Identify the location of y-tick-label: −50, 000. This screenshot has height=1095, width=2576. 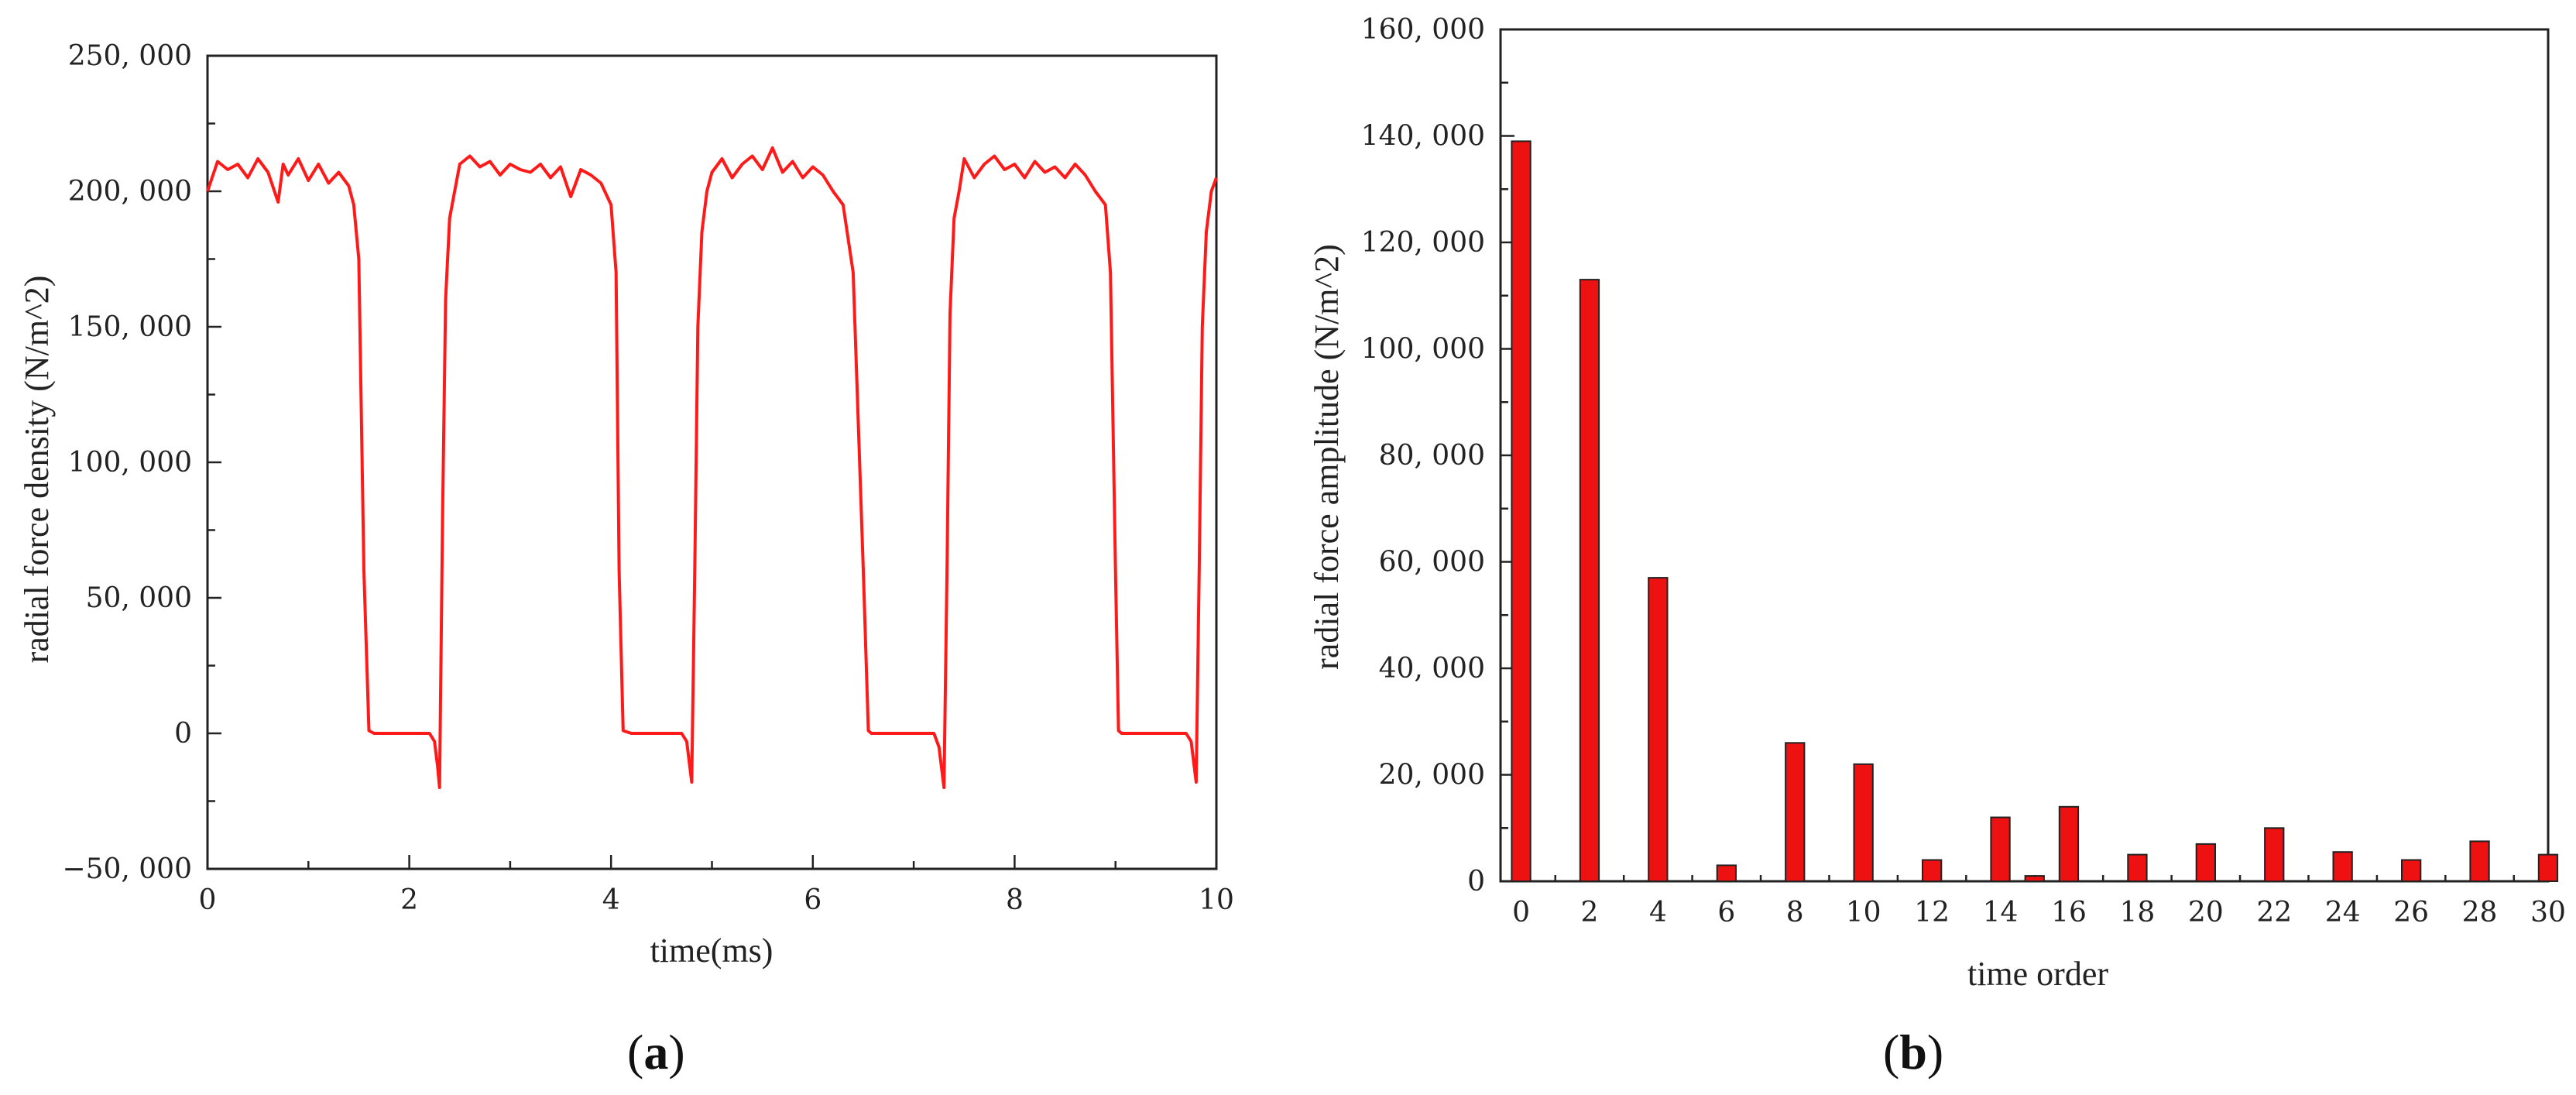
(127, 869).